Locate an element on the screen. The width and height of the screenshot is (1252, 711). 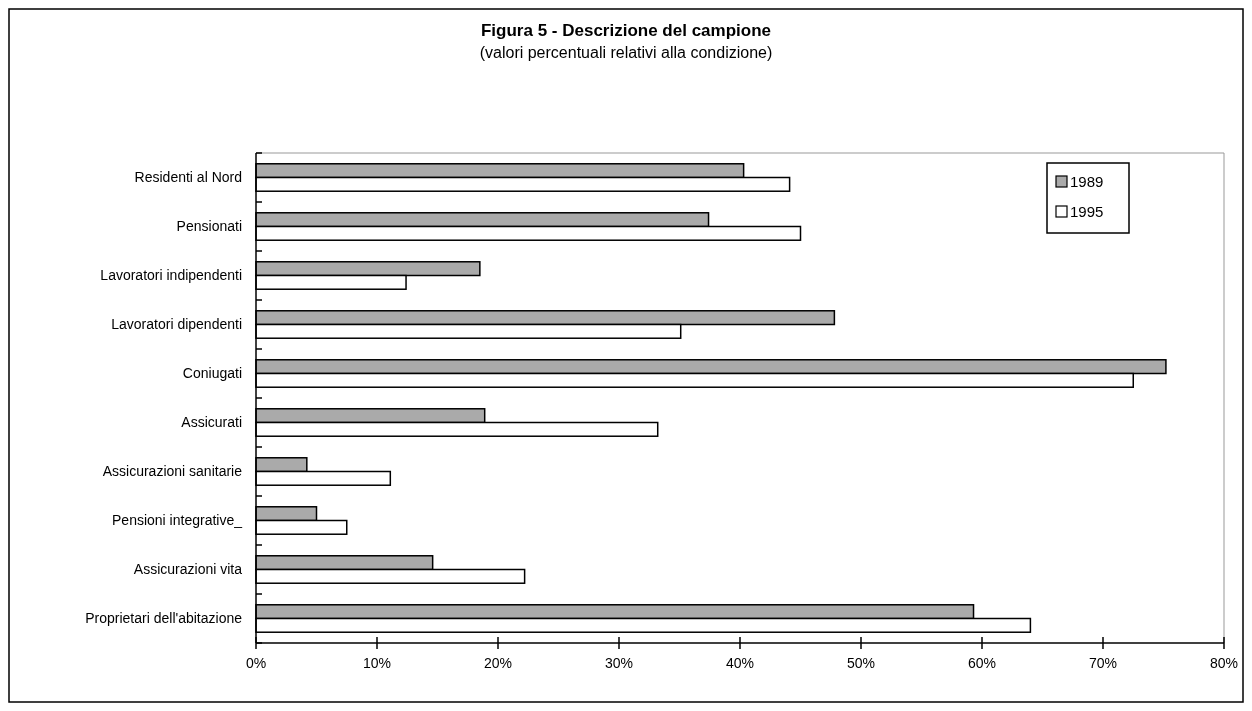
legend-label: 1989 is located at coordinates (1087, 182).